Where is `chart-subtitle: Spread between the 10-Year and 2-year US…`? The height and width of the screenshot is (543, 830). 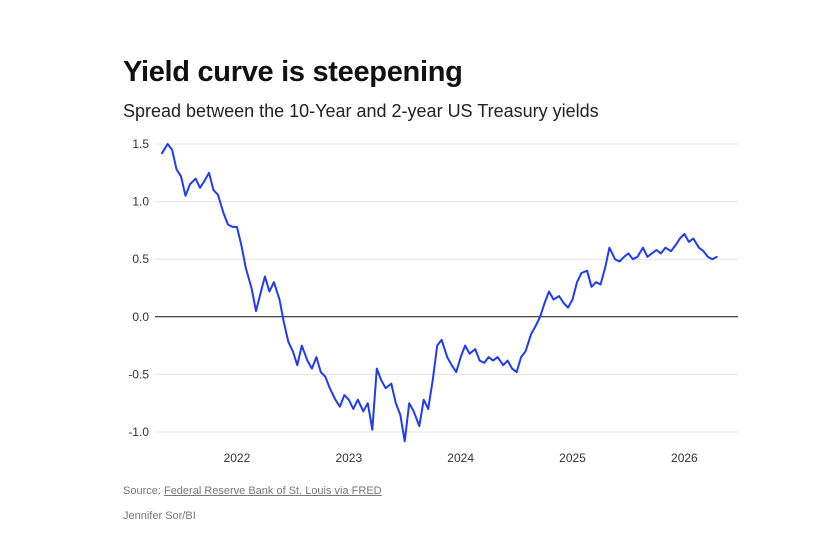
chart-subtitle: Spread between the 10-Year and 2-year US… is located at coordinates (361, 111).